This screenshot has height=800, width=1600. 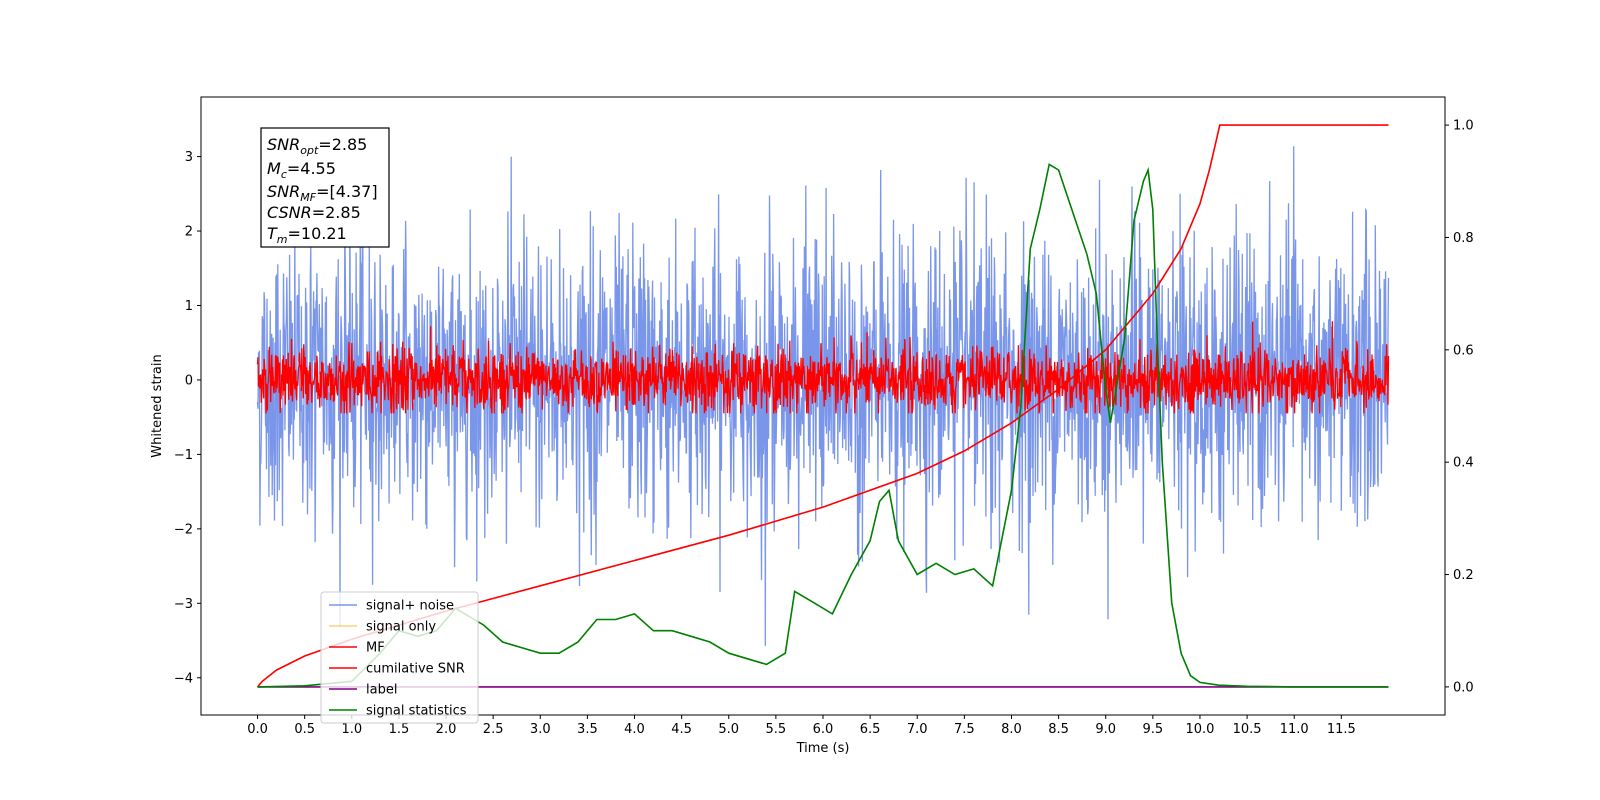 I want to click on x-tick-label: 0.0, so click(x=257, y=729).